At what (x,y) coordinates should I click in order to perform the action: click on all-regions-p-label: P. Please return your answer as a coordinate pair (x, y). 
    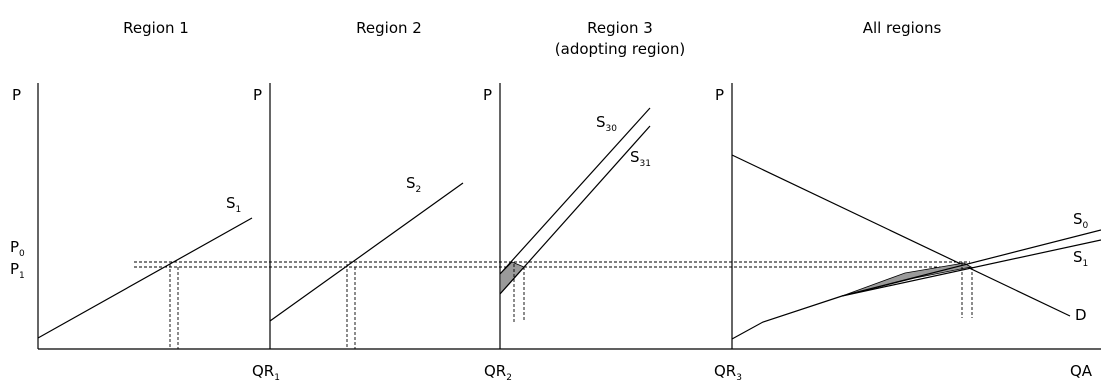
    Looking at the image, I should click on (719, 95).